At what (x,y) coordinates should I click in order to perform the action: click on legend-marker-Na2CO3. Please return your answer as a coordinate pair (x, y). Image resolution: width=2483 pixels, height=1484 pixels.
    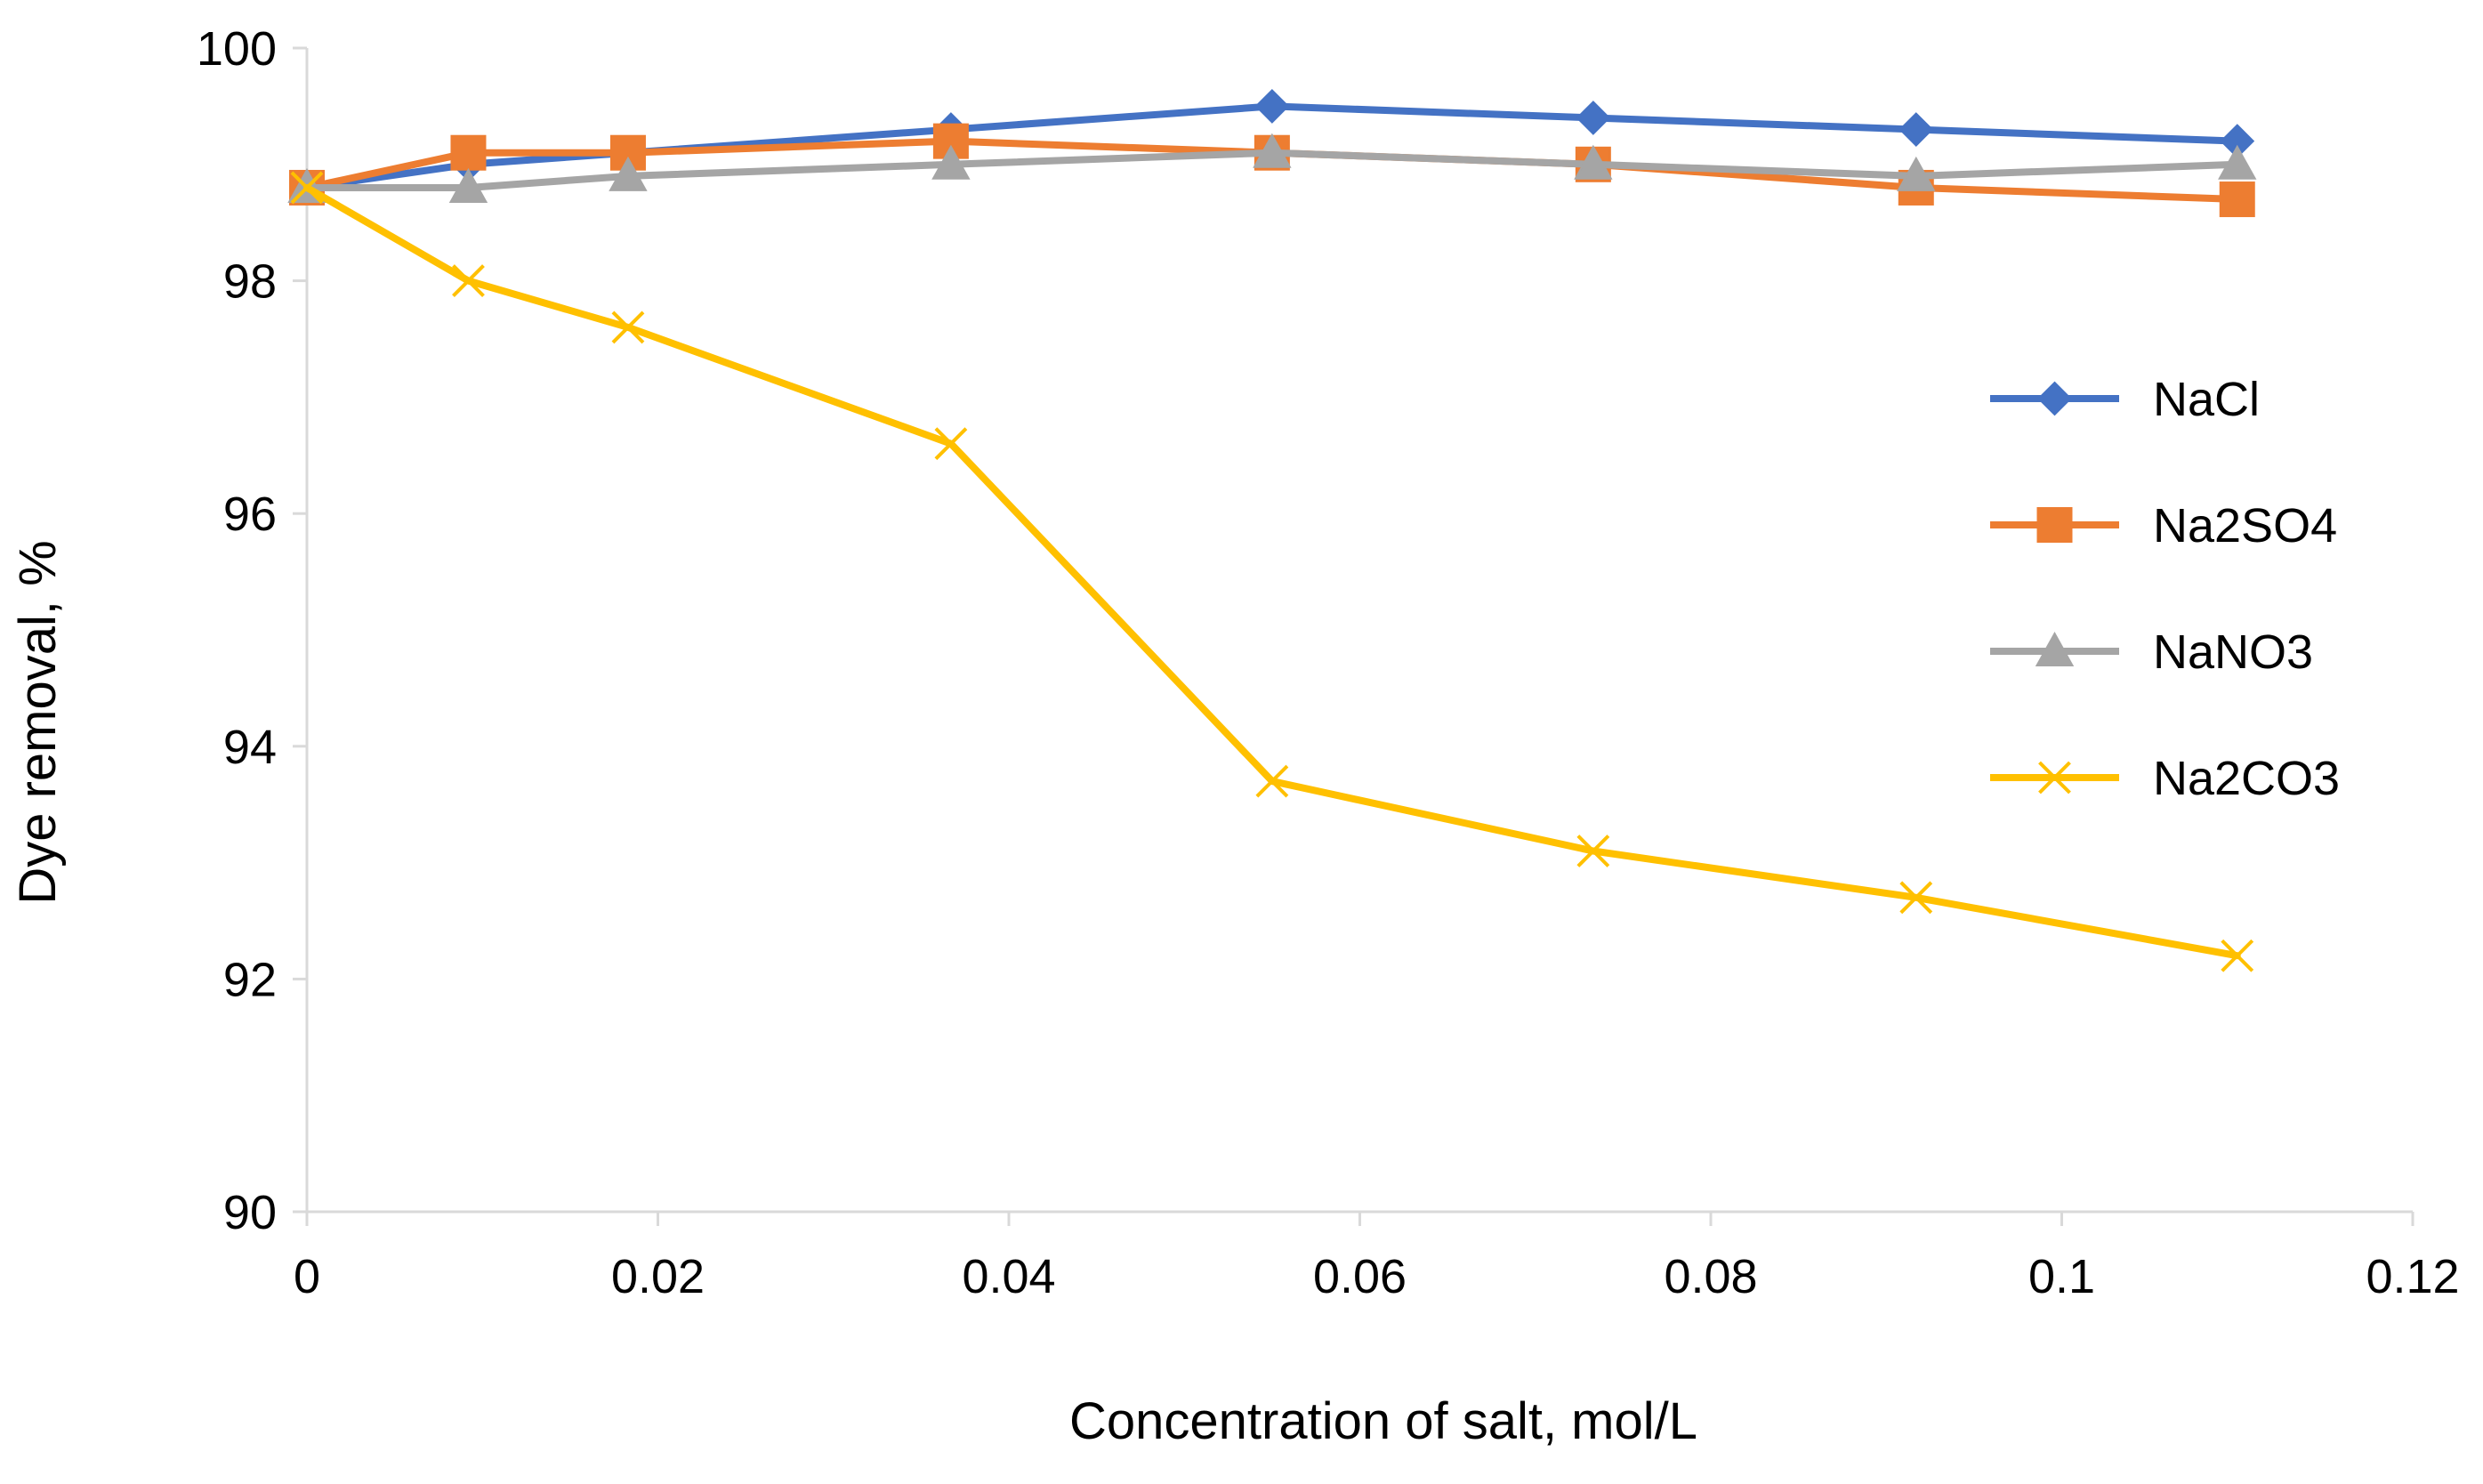
    Looking at the image, I should click on (2054, 777).